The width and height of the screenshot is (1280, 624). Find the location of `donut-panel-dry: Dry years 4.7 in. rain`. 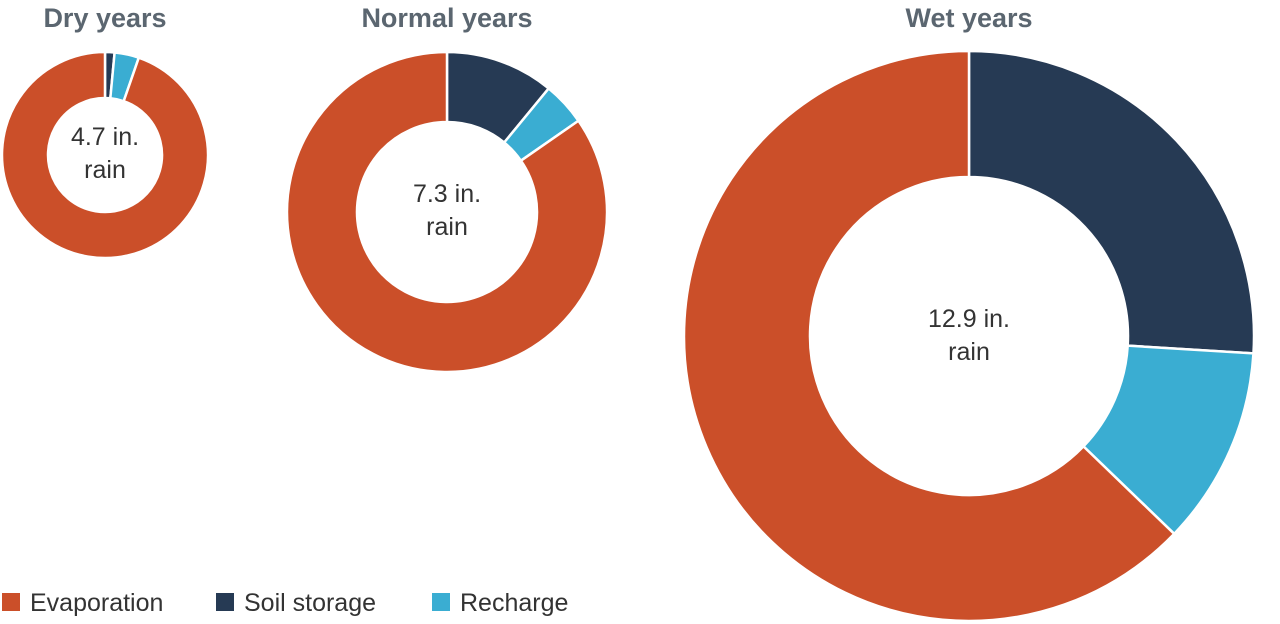

donut-panel-dry: Dry years 4.7 in. rain is located at coordinates (105, 131).